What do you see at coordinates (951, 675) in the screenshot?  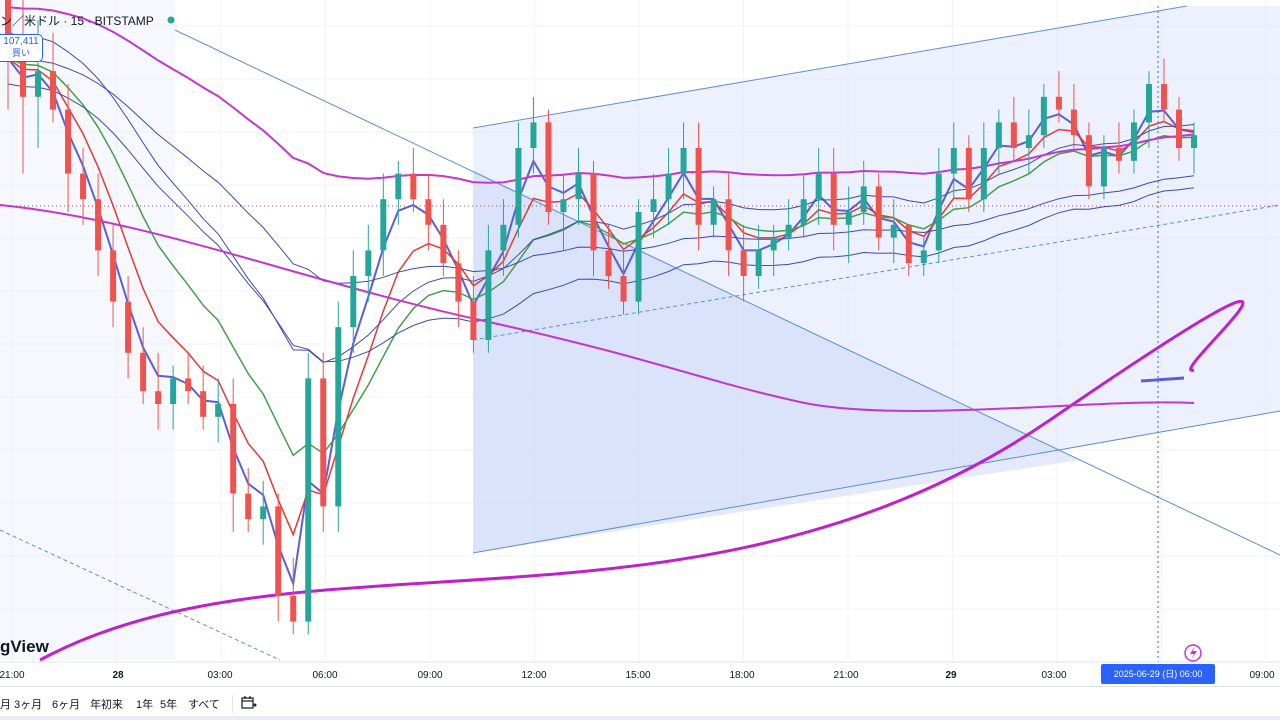 I see `x-tick-label: 29` at bounding box center [951, 675].